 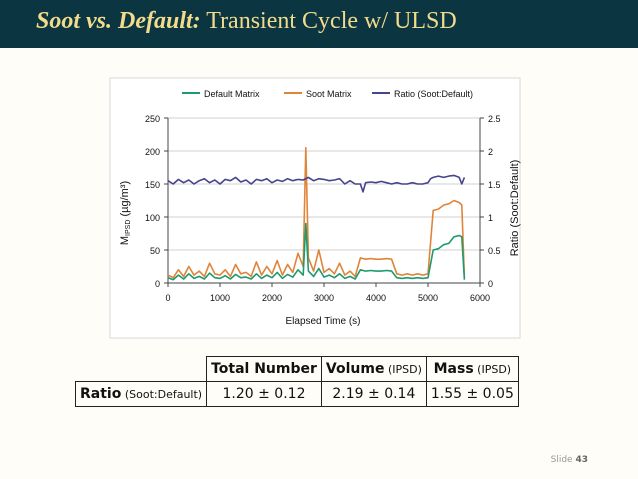 What do you see at coordinates (155, 251) in the screenshot?
I see `y-left-tick-label: 50` at bounding box center [155, 251].